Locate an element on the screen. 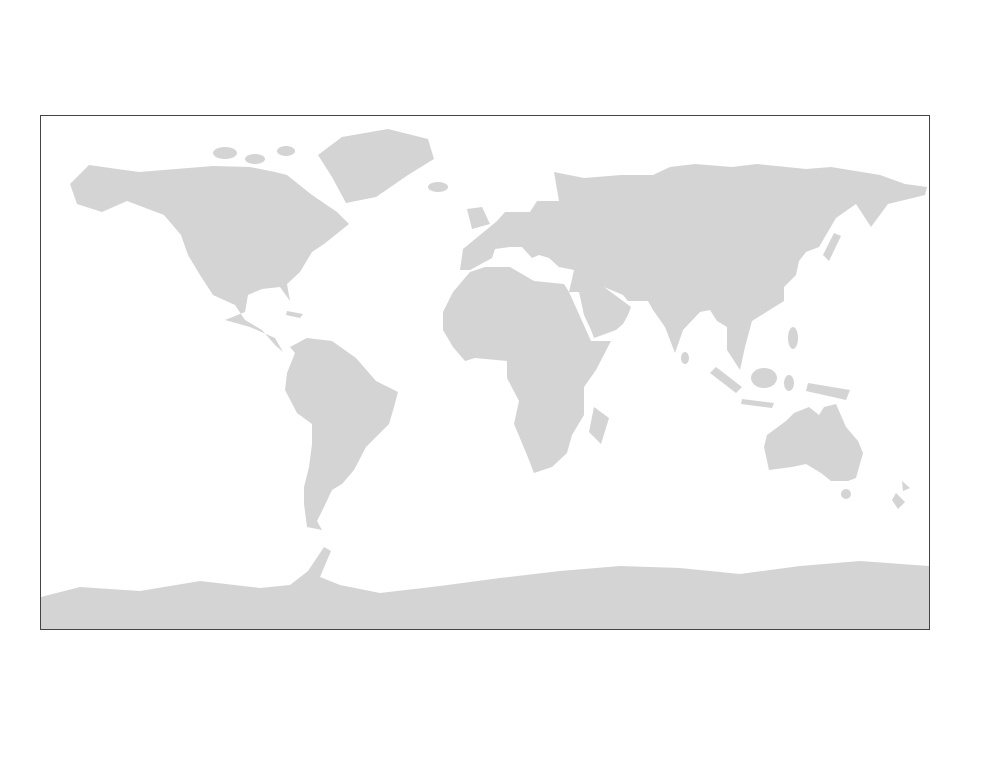 The width and height of the screenshot is (997, 760). landmass-sumatra is located at coordinates (726, 380).